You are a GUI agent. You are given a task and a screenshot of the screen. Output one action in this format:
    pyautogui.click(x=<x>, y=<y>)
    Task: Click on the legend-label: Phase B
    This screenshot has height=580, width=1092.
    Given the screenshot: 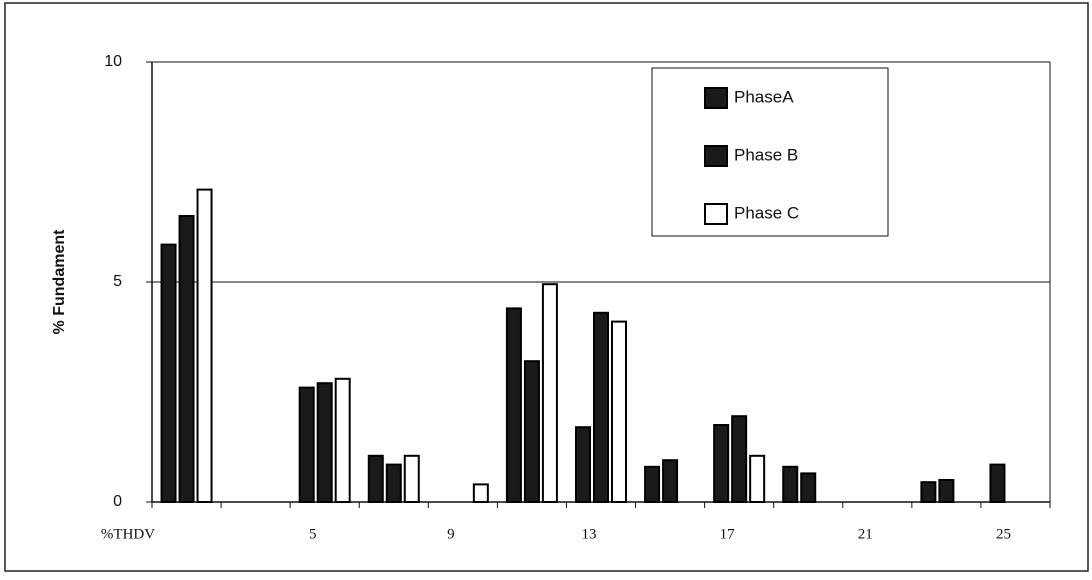 What is the action you would take?
    pyautogui.click(x=766, y=154)
    